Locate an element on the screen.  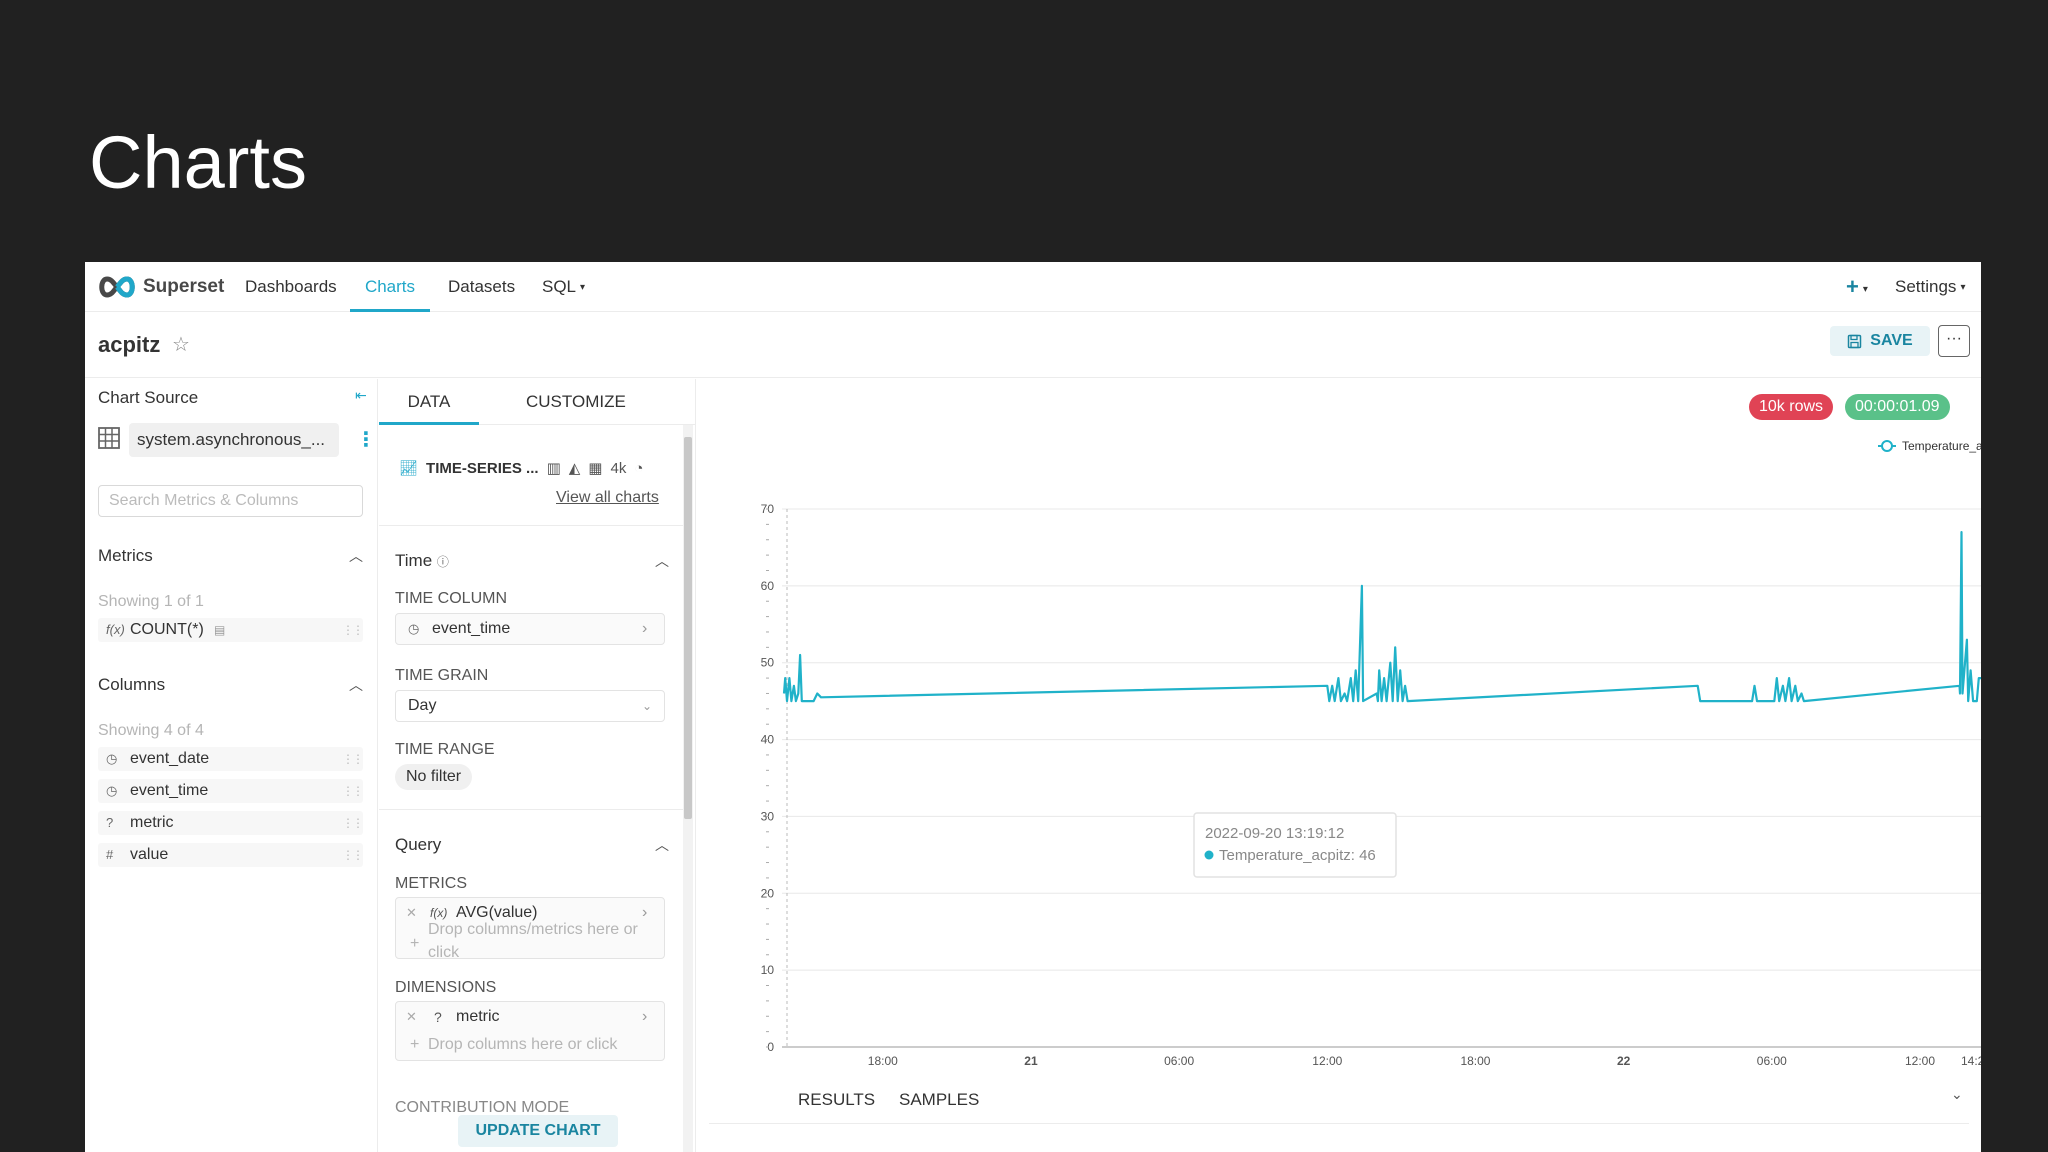
time-grain-select: Day ⌄ is located at coordinates (530, 706).